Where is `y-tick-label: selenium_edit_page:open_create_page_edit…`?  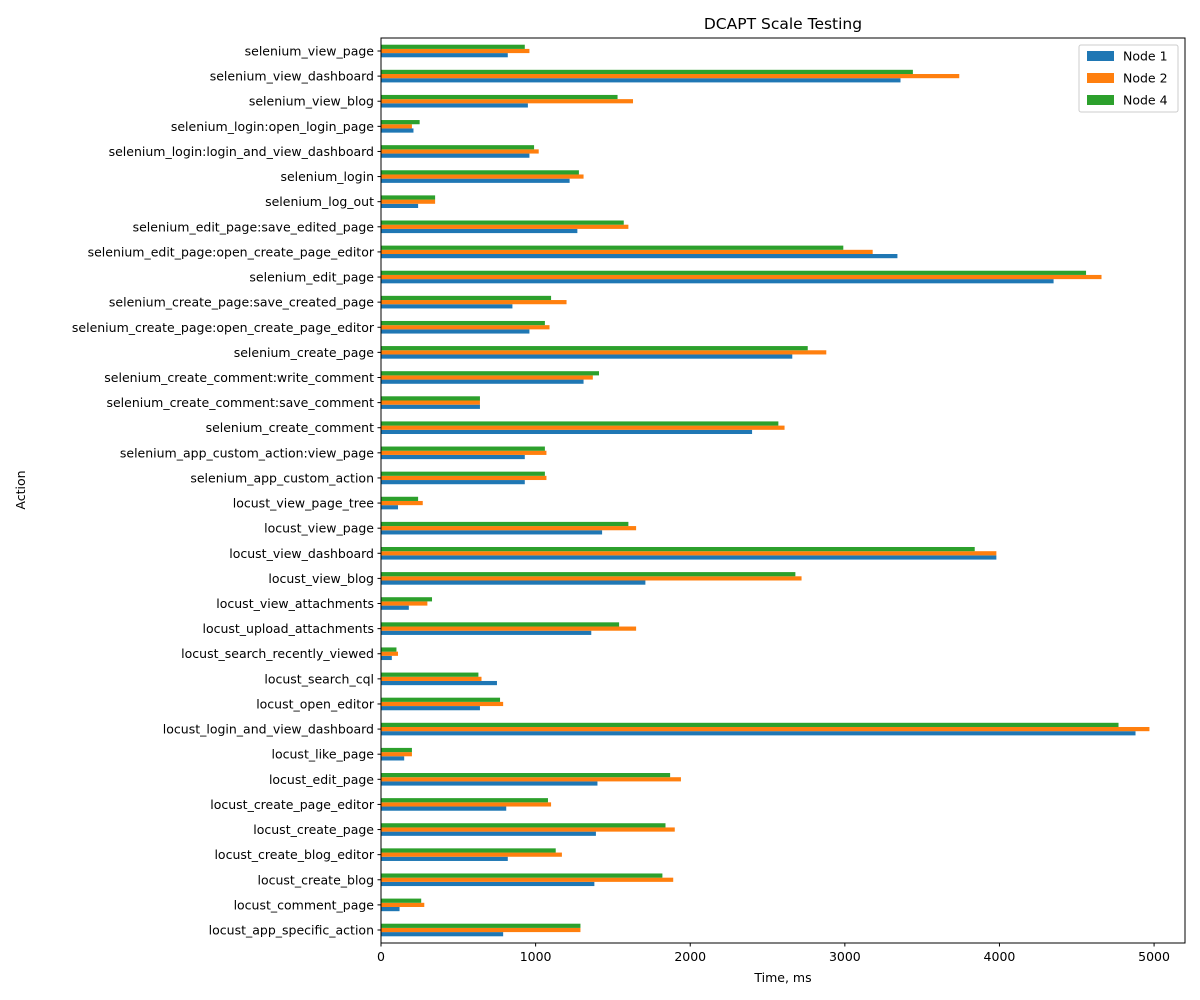
y-tick-label: selenium_edit_page:open_create_page_edit… is located at coordinates (231, 251).